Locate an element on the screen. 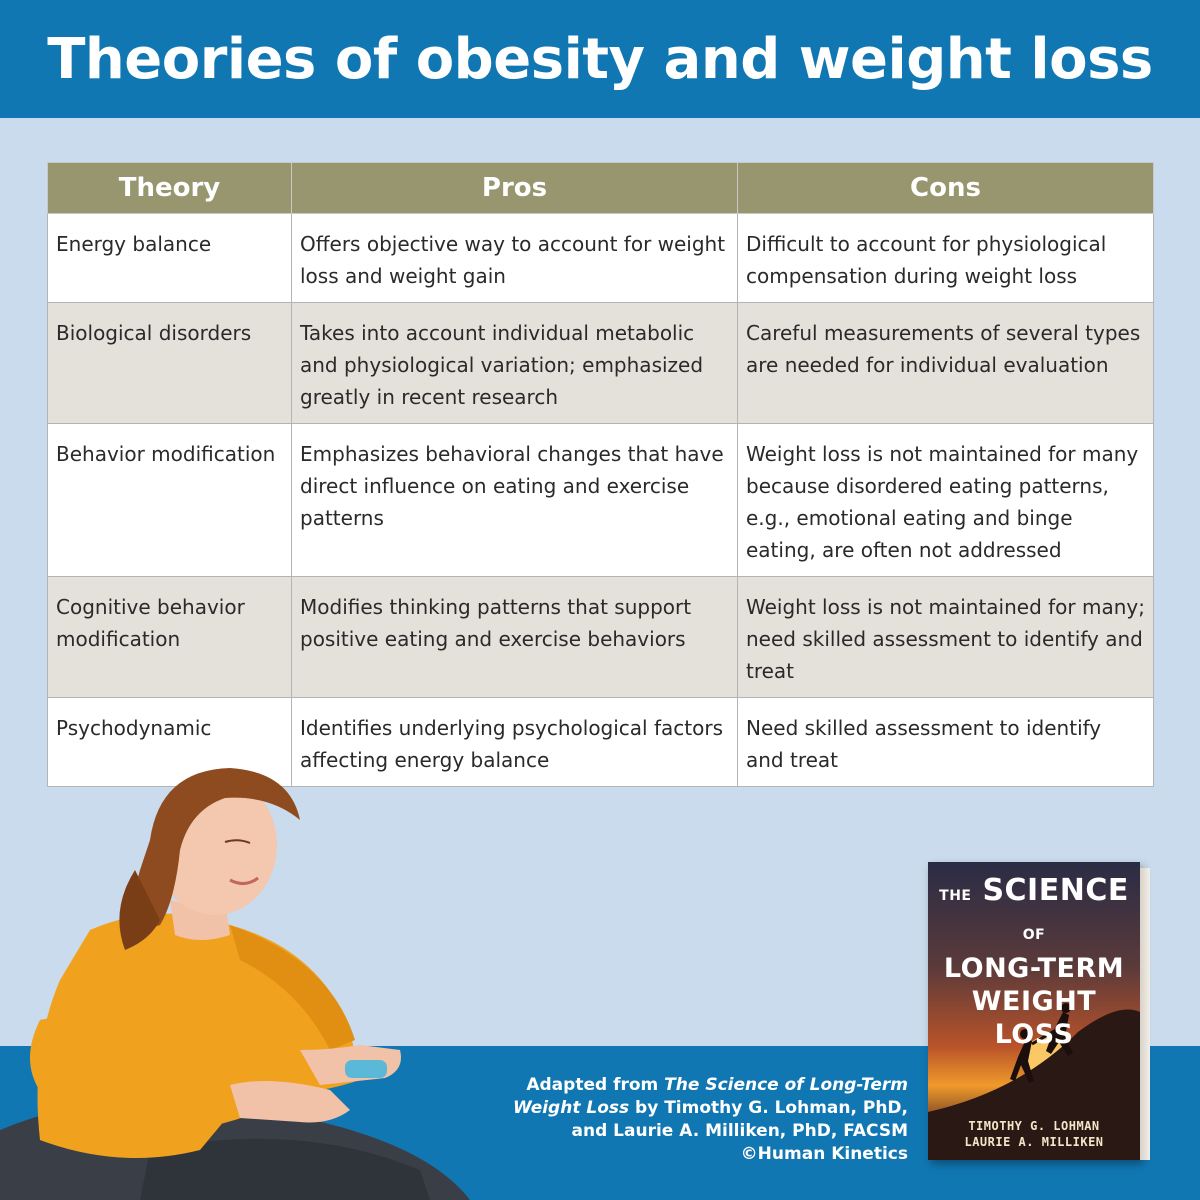 This screenshot has height=1200, width=1200. credit-book-title: The Science of Long-Term Weight Loss is located at coordinates (710, 1096).